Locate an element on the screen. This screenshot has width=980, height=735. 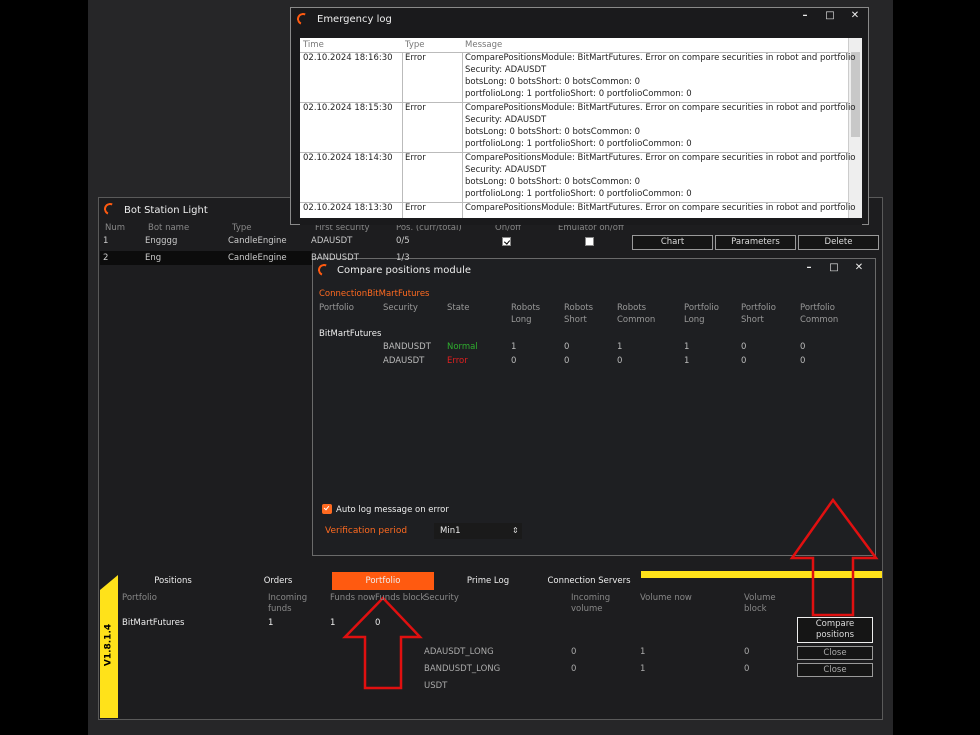
log-time: 02.10.2024 18:15:30 is located at coordinates (348, 108).